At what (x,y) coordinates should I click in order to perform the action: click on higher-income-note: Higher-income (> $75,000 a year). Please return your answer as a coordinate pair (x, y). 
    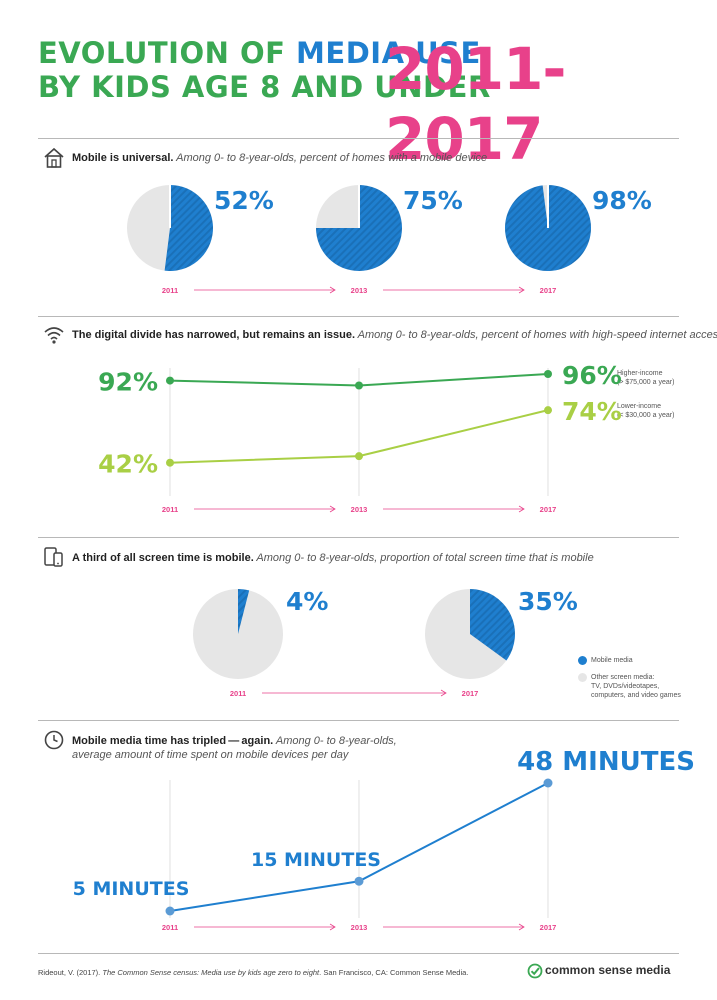
    Looking at the image, I should click on (646, 378).